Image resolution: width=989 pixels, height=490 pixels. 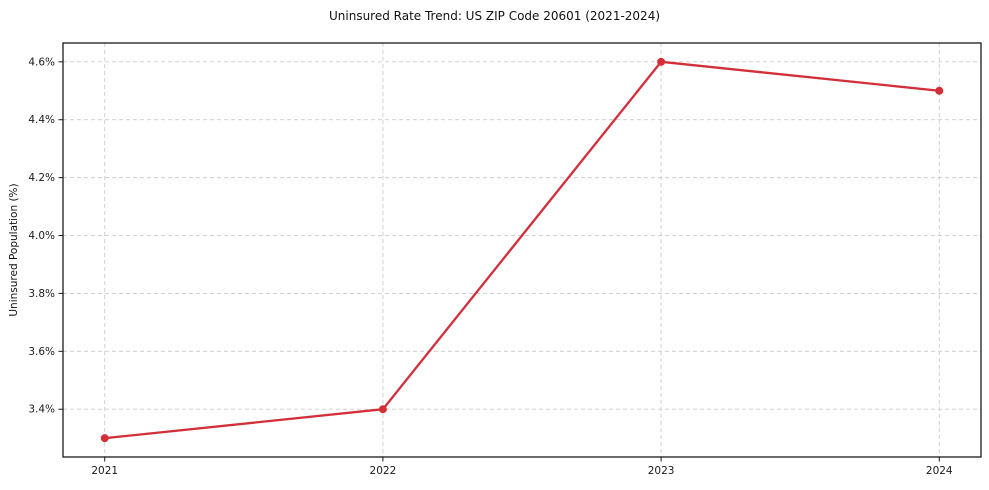 What do you see at coordinates (41, 410) in the screenshot?
I see `y-tick-label: 3.4%` at bounding box center [41, 410].